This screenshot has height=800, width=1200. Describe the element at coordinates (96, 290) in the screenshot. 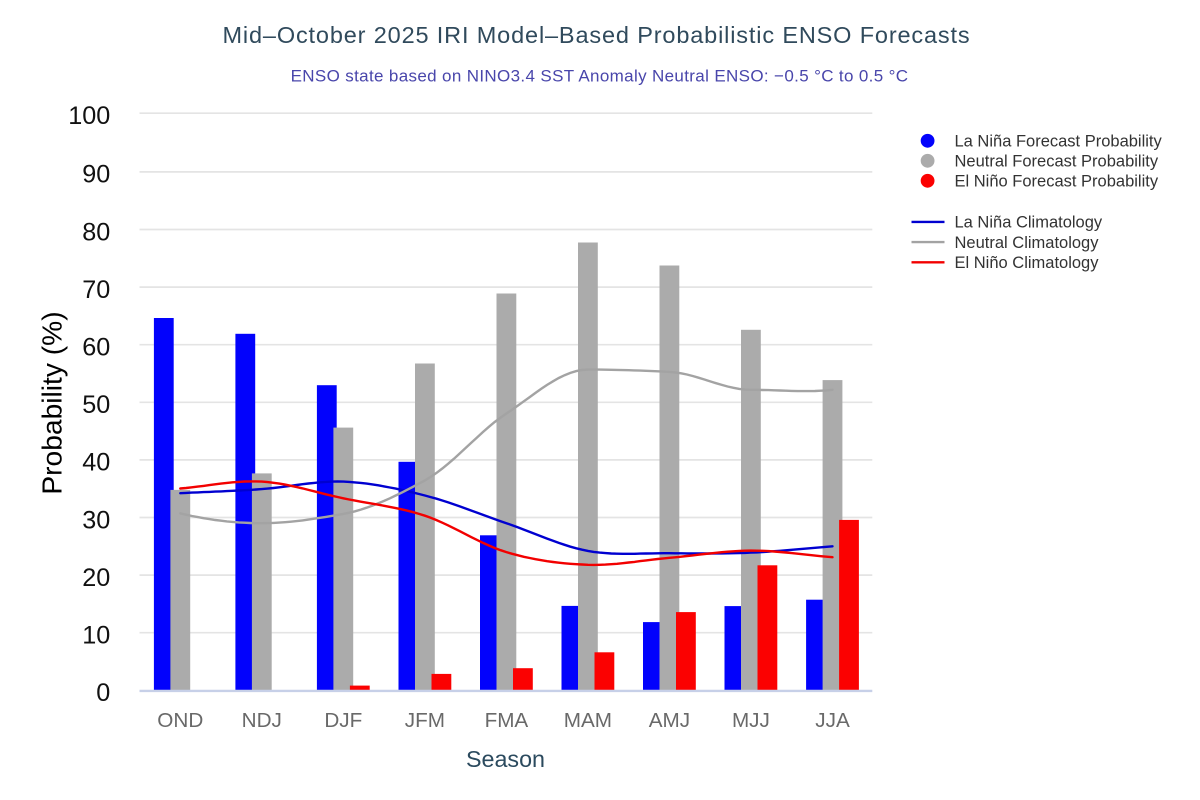

I see `svg-text: 70` at that location.